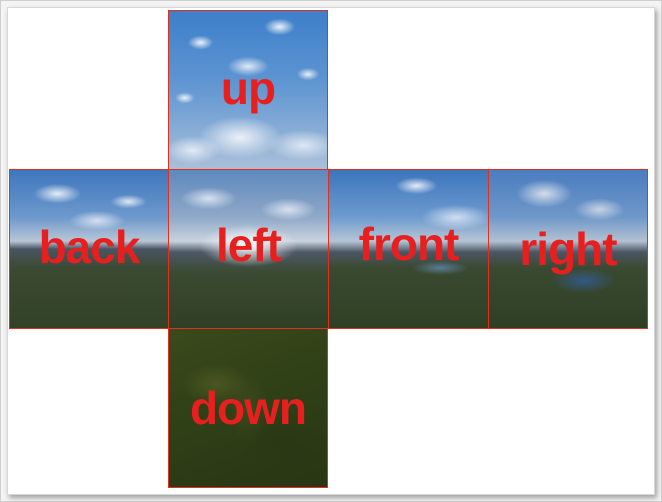 The width and height of the screenshot is (662, 502). What do you see at coordinates (249, 245) in the screenshot?
I see `face-label-left: left` at bounding box center [249, 245].